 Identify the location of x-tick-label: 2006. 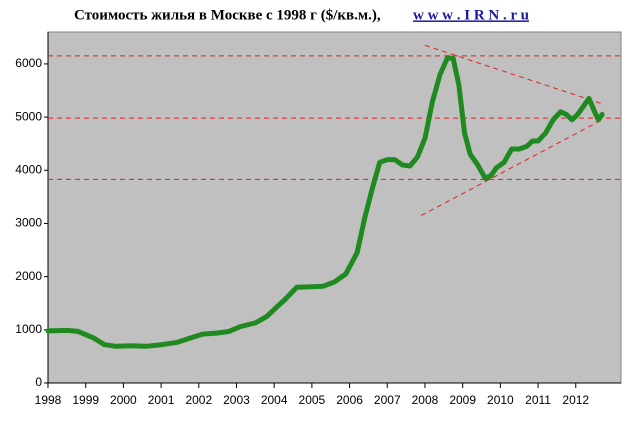
(349, 400).